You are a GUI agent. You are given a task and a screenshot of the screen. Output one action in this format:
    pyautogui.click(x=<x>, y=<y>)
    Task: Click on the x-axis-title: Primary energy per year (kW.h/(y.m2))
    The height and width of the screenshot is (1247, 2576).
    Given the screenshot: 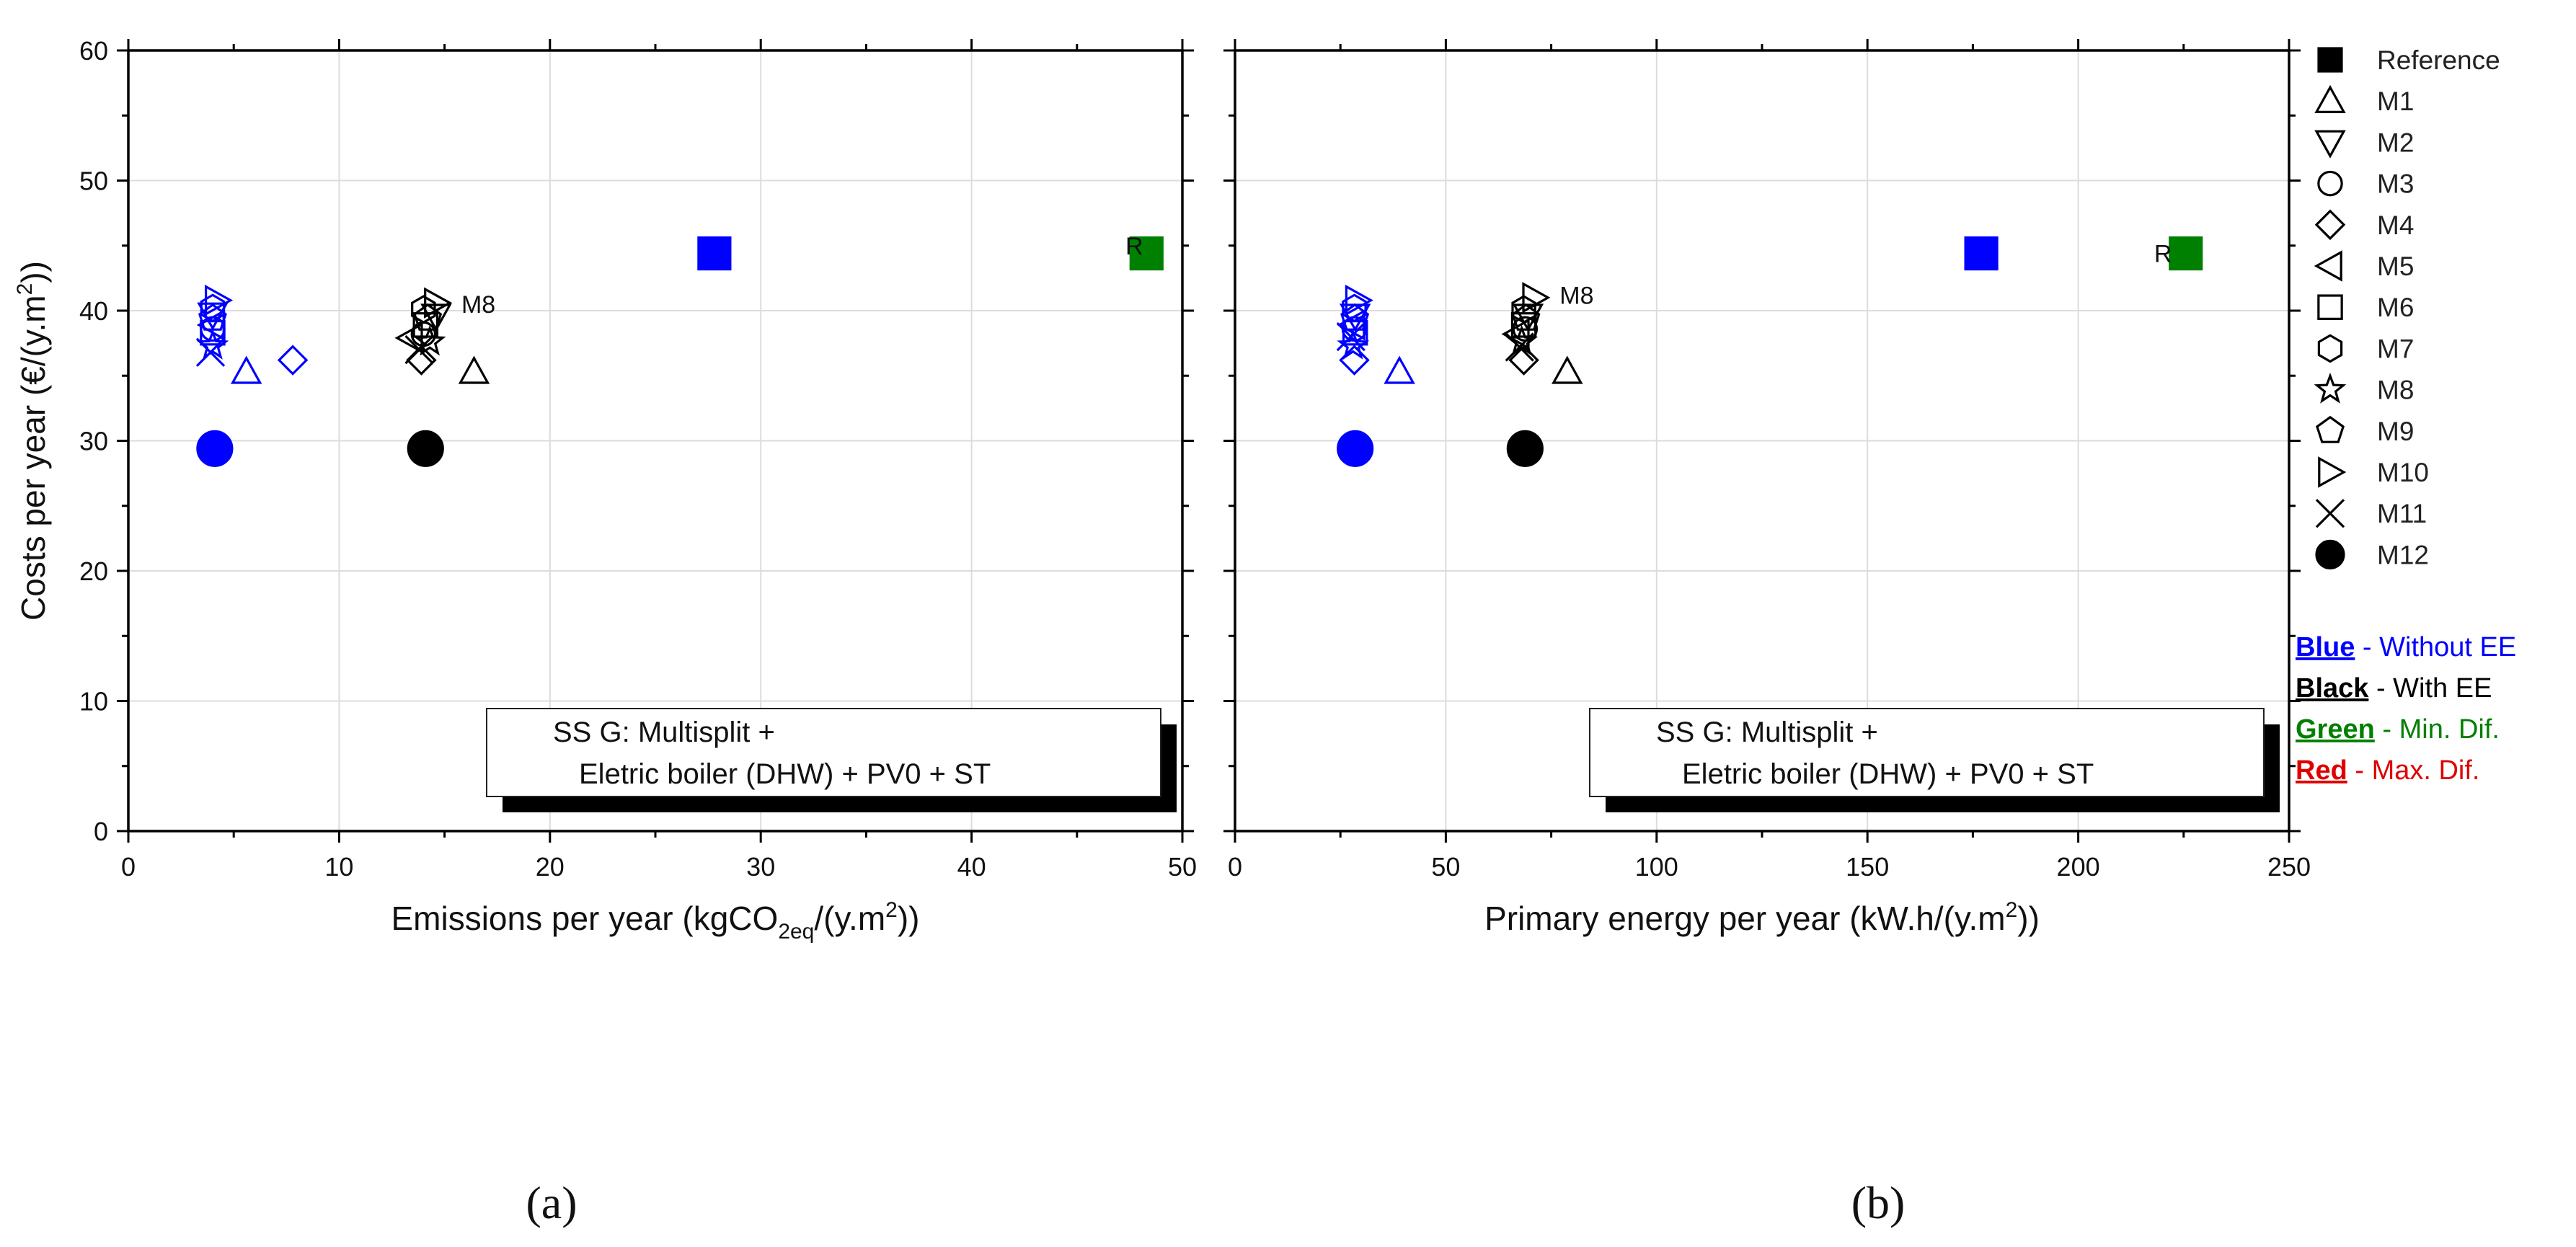 What is the action you would take?
    pyautogui.click(x=1762, y=917)
    